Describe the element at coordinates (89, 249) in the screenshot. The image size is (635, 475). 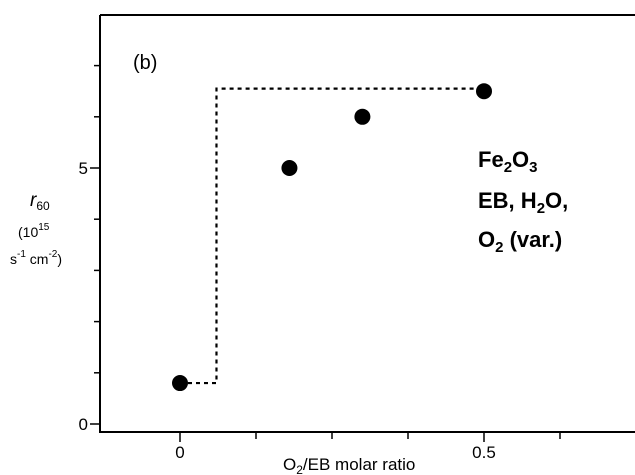
I see `y-axis-ticks: 05` at that location.